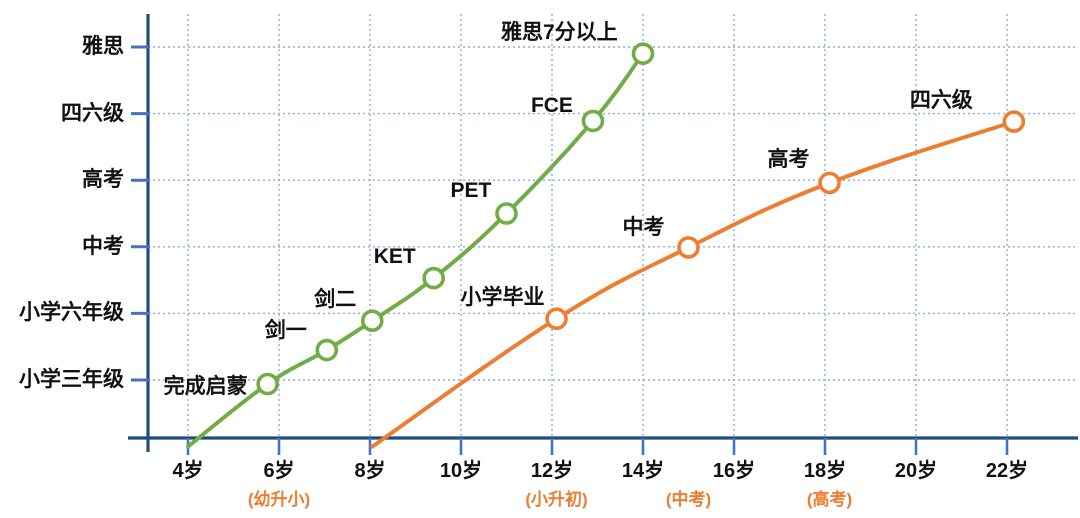  Describe the element at coordinates (71, 379) in the screenshot. I see `y-axis-tick-label: 小学三年级` at that location.